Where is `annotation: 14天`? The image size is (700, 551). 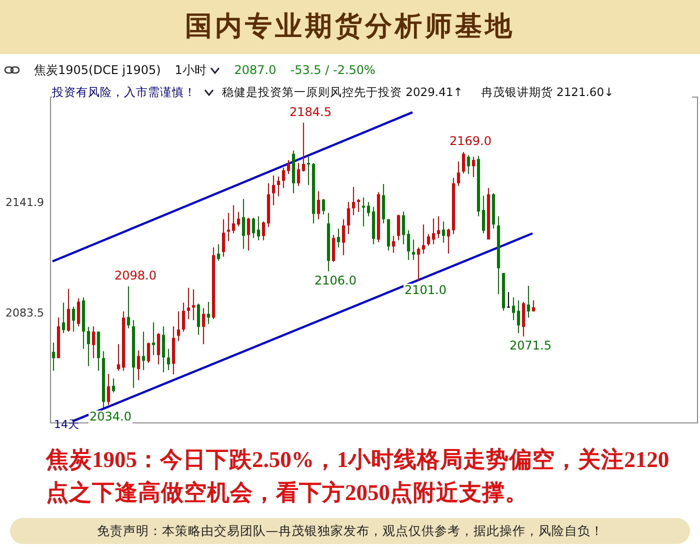 annotation: 14天 is located at coordinates (66, 424).